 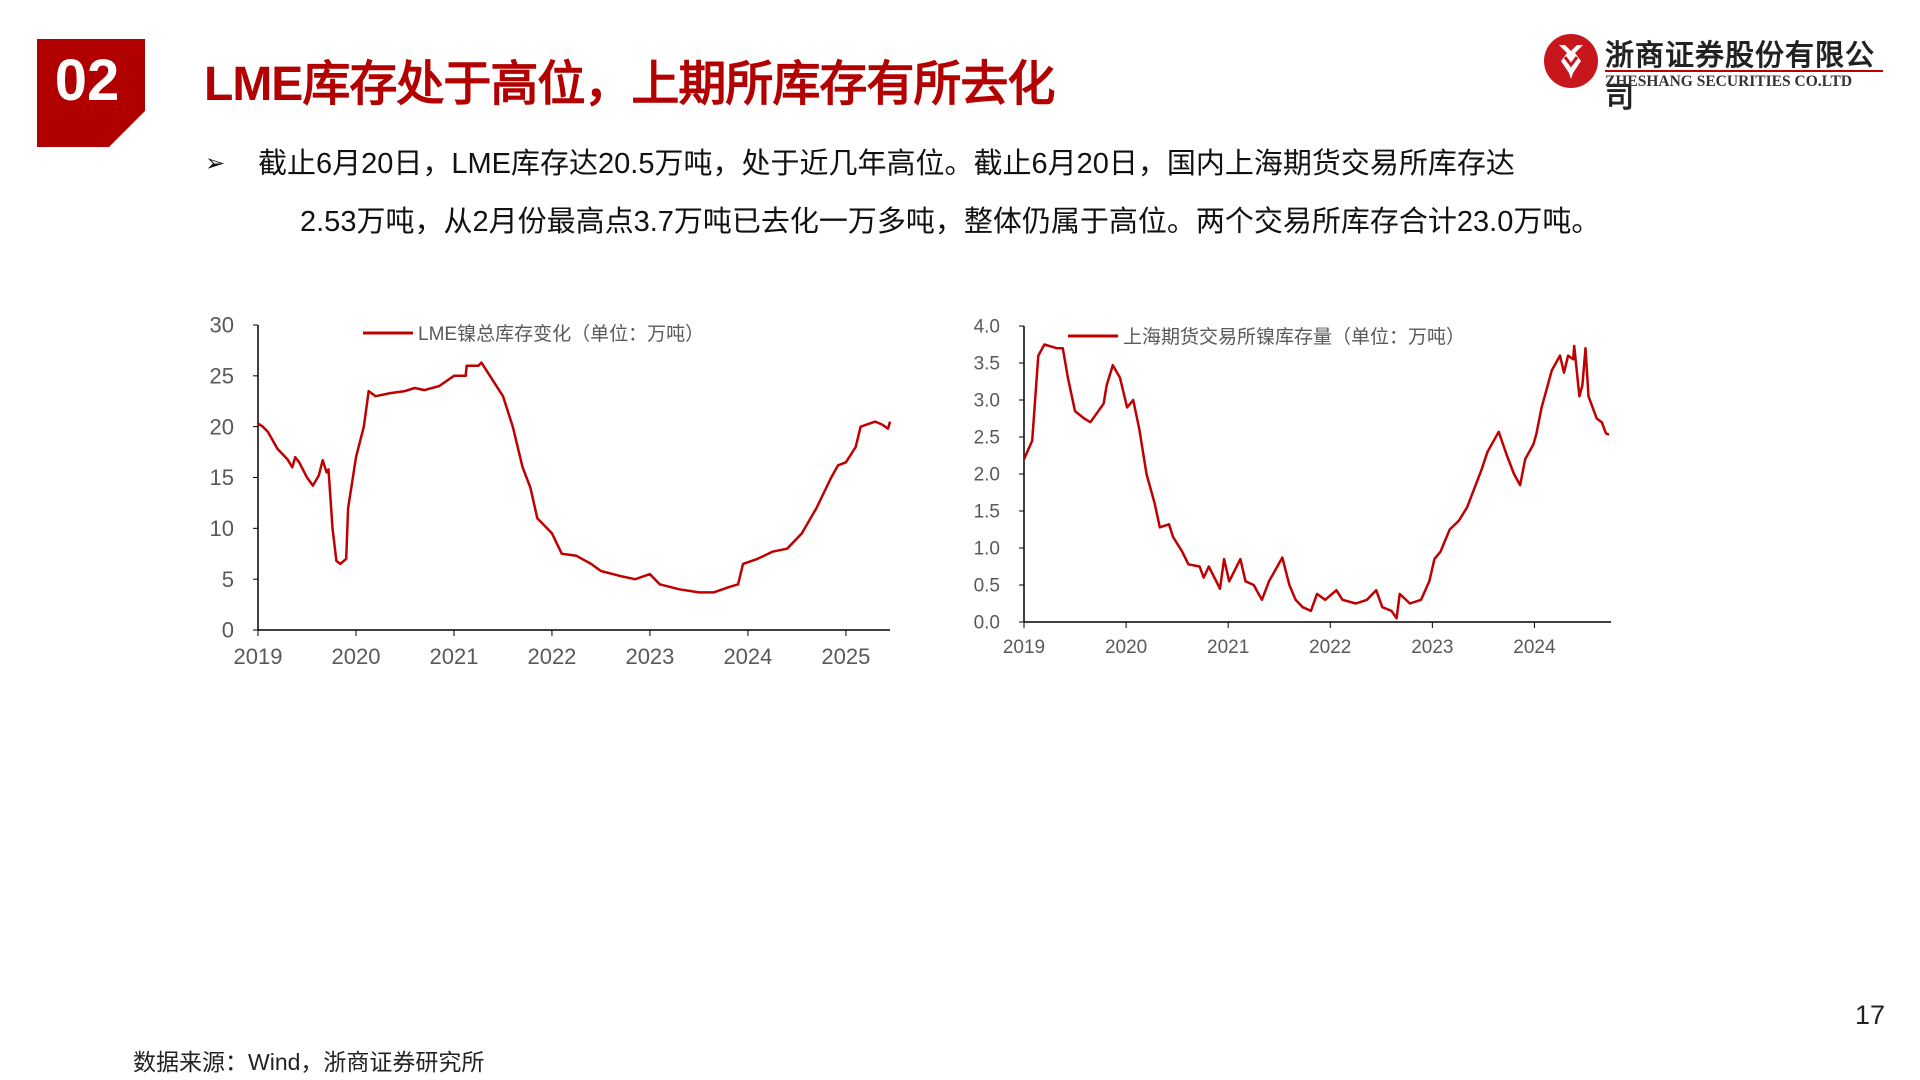 I want to click on logo-cn: 浙商证券股份有限公司, so click(x=1740, y=77).